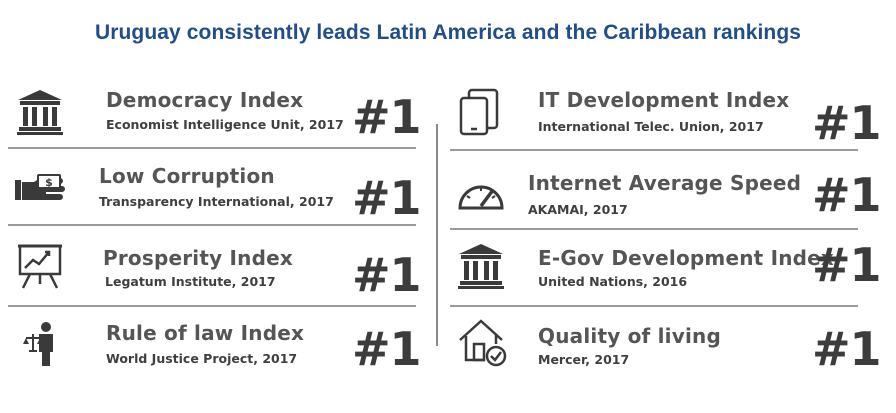 The width and height of the screenshot is (896, 413). I want to click on devices-icon, so click(481, 112).